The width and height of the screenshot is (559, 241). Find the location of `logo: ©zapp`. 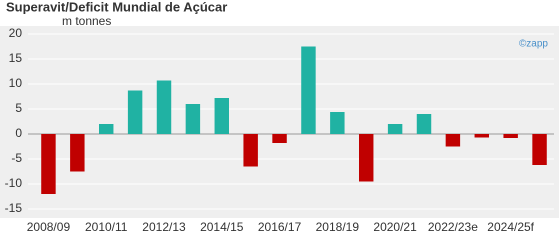

logo: ©zapp is located at coordinates (533, 44).